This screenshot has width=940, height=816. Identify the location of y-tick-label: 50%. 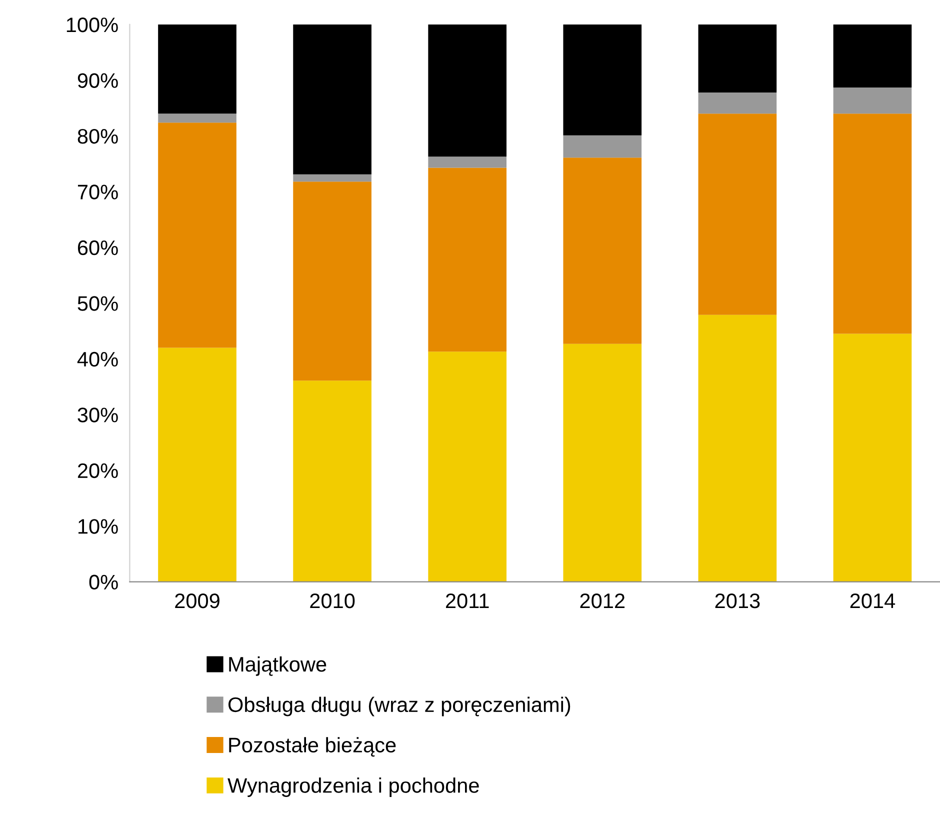
(98, 303).